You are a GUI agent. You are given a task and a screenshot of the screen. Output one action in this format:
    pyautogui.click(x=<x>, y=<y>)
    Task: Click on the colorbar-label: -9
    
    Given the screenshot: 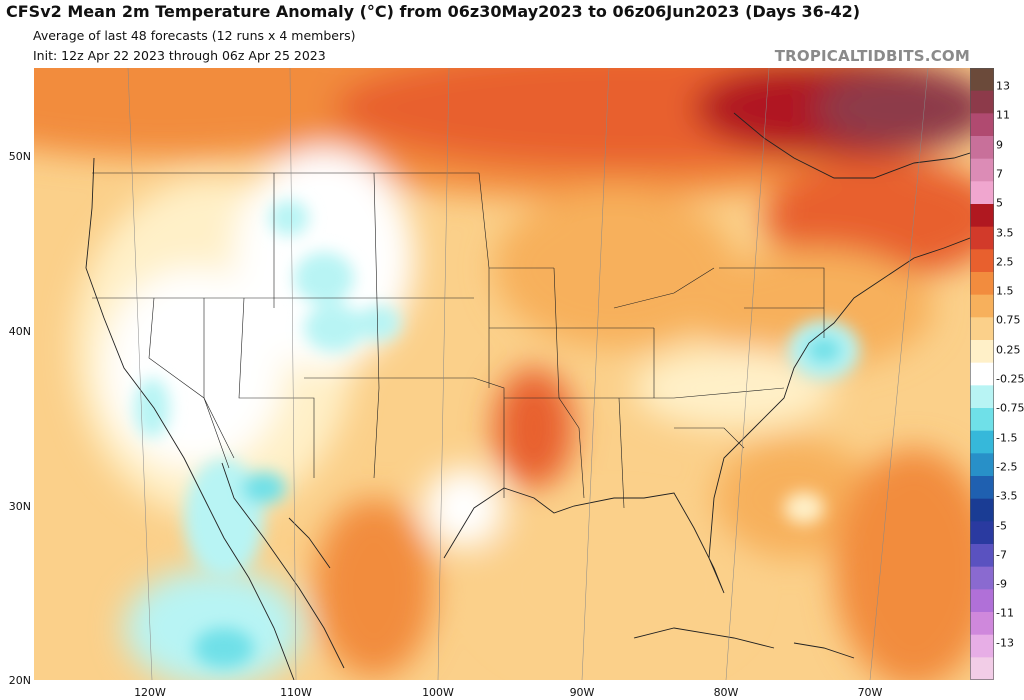 What is the action you would take?
    pyautogui.click(x=1001, y=584)
    